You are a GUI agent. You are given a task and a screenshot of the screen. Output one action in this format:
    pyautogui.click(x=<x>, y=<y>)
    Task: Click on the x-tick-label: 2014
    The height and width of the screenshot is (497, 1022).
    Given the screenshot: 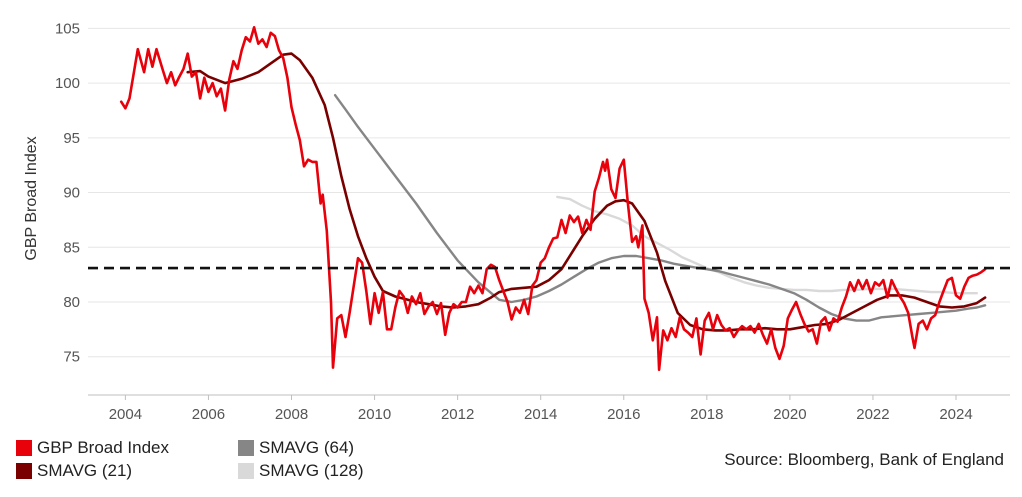 What is the action you would take?
    pyautogui.click(x=540, y=414)
    